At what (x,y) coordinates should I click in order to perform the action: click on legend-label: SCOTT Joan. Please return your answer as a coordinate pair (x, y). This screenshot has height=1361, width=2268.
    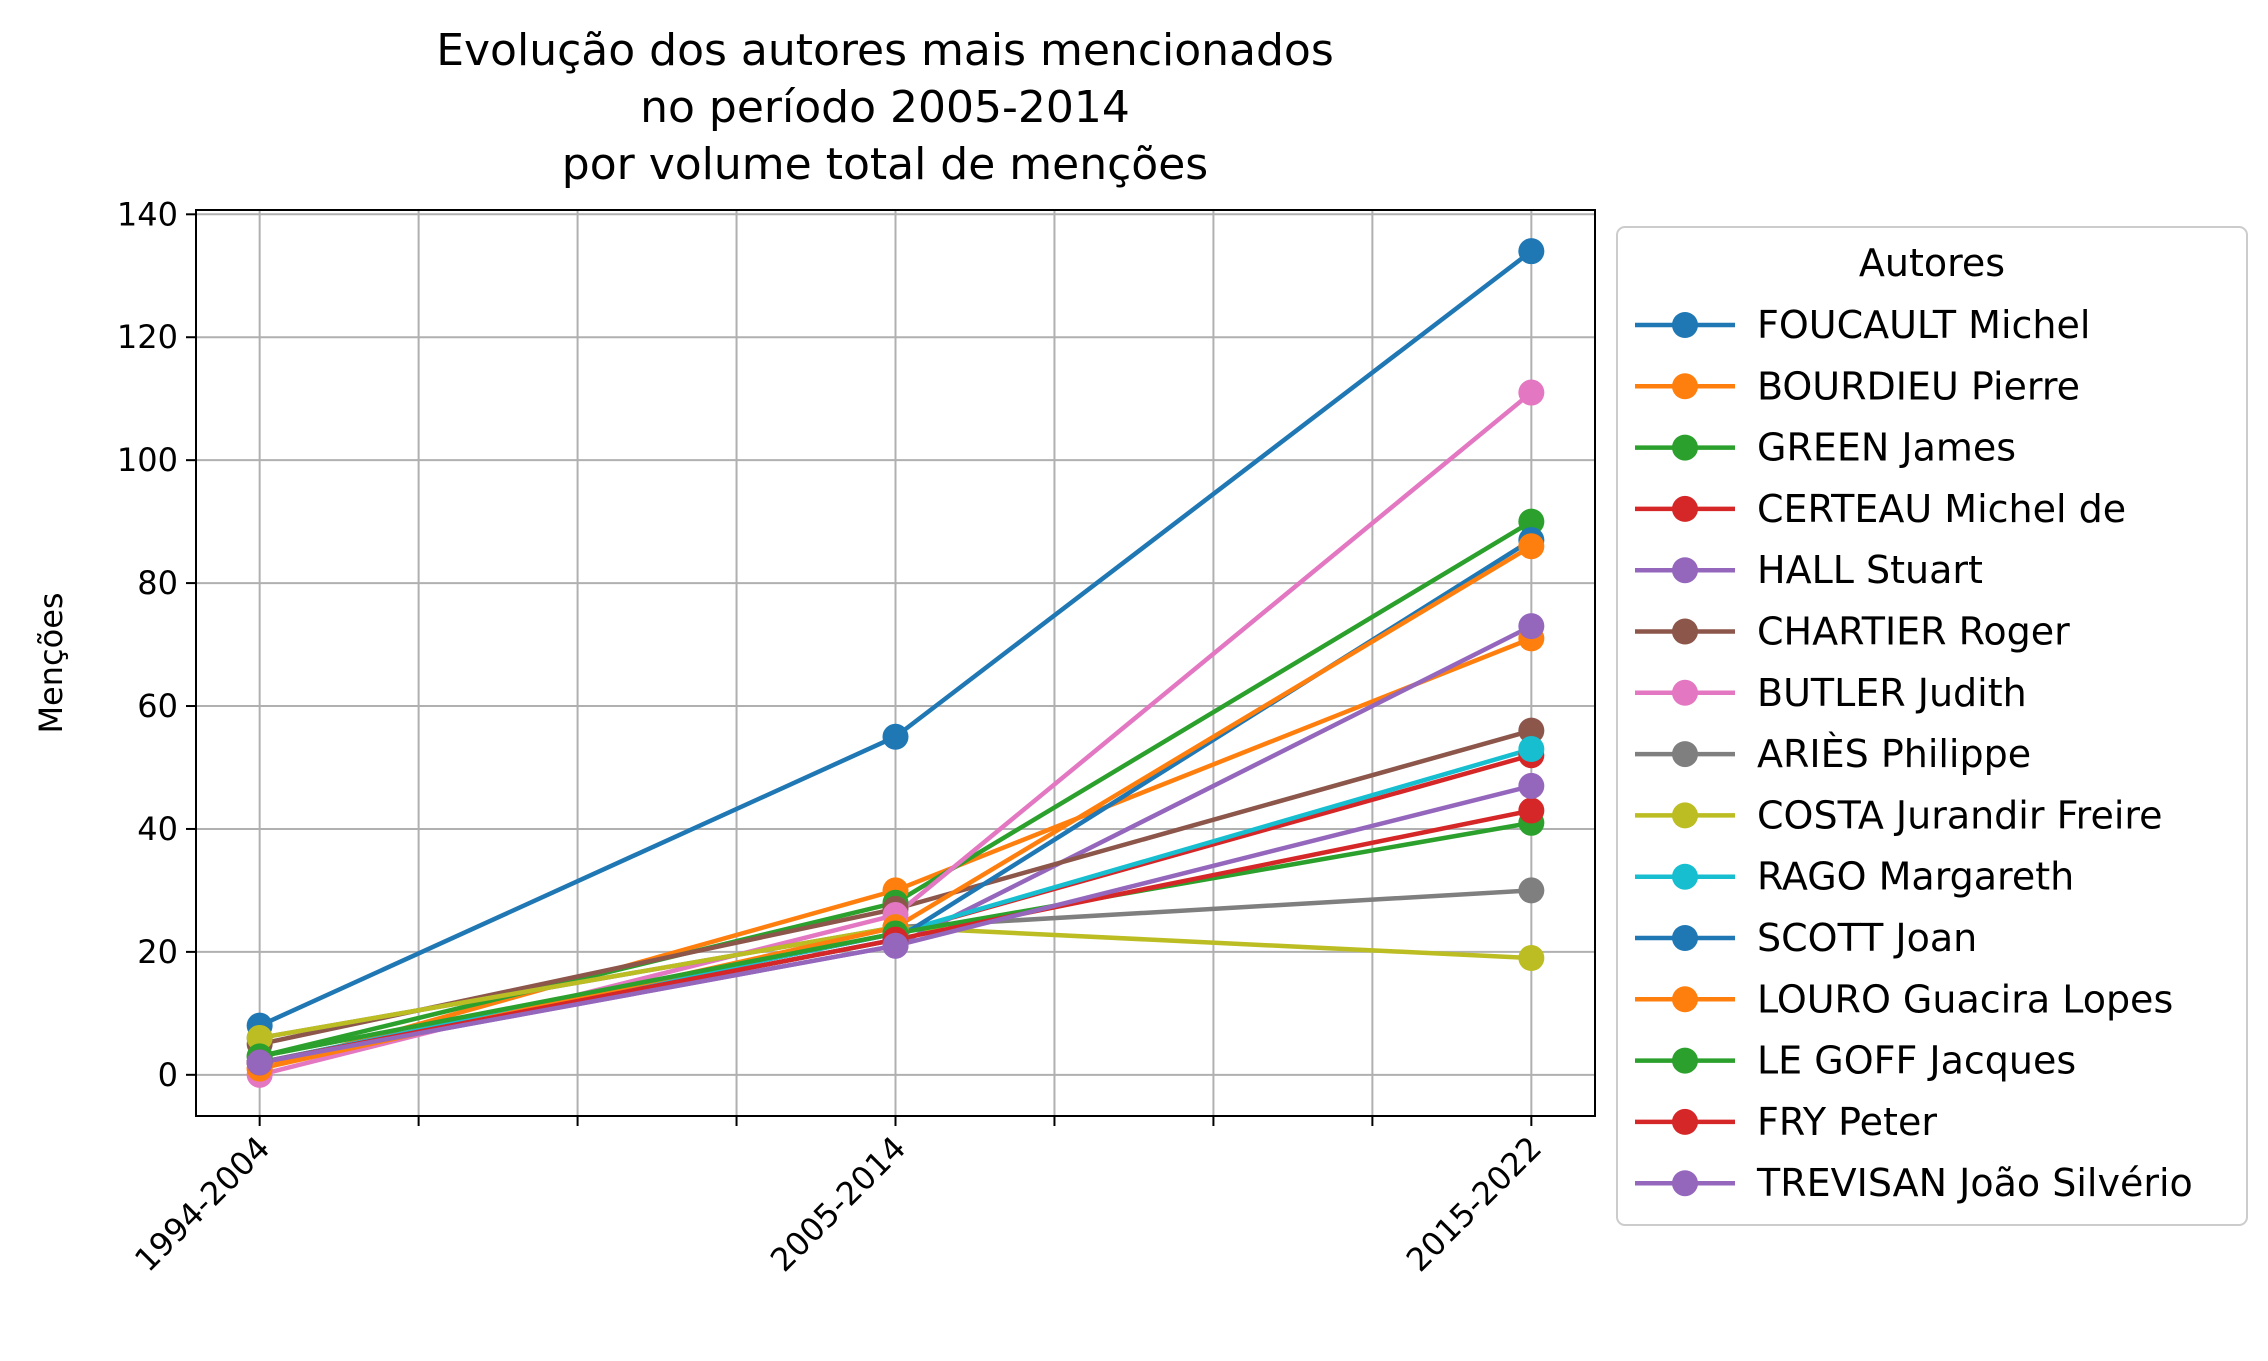
    Looking at the image, I should click on (1867, 938).